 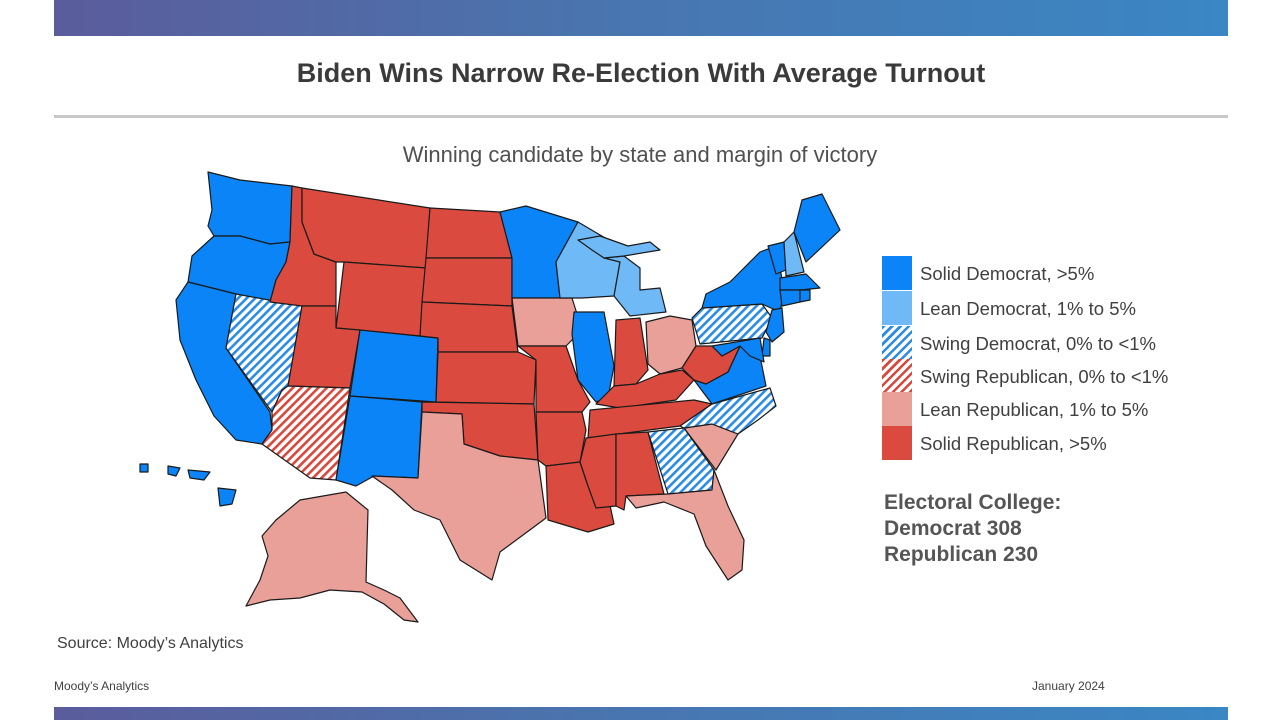 I want to click on state-MD, so click(x=738, y=350).